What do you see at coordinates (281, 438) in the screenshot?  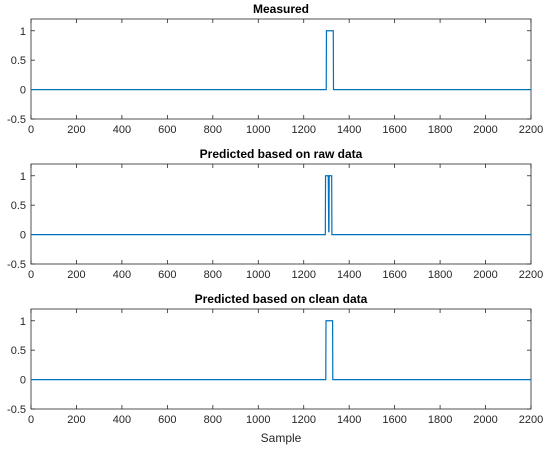 I see `x-axis-label: Sample` at bounding box center [281, 438].